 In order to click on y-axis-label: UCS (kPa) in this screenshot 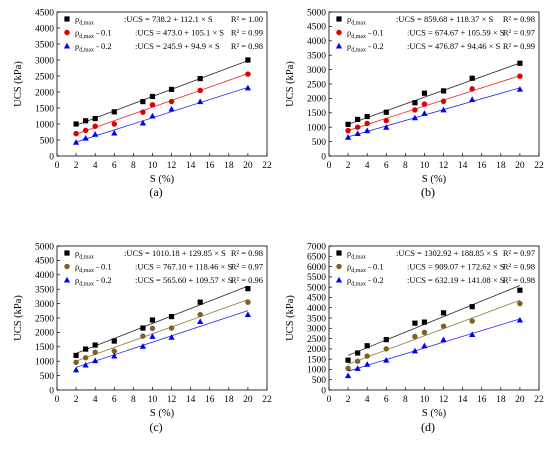, I will do `click(290, 318)`.